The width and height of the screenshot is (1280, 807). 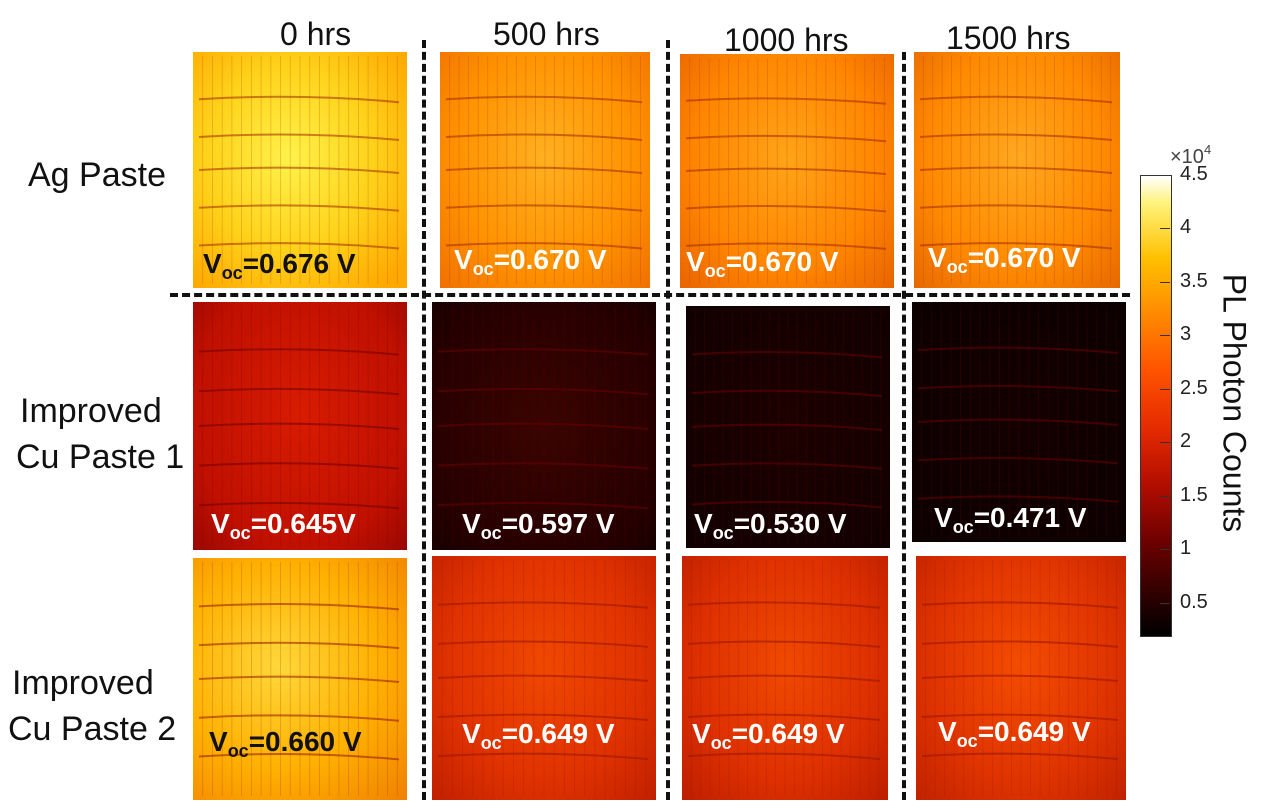 I want to click on colorbar-tick-label: 3.5, so click(x=1194, y=280).